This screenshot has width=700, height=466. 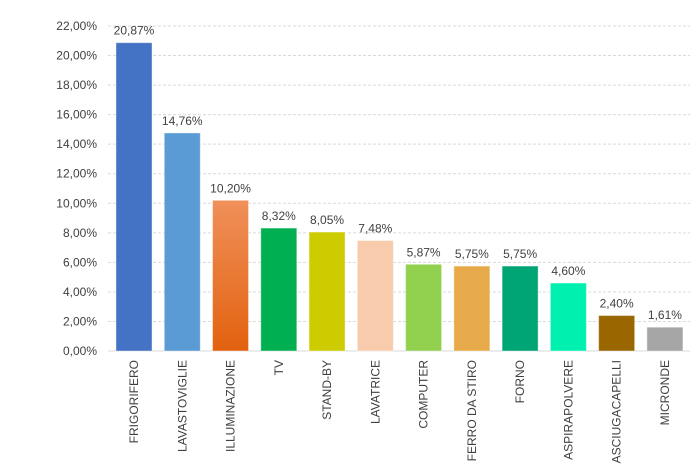 What do you see at coordinates (472, 308) in the screenshot?
I see `bar-ferro-da-stiro` at bounding box center [472, 308].